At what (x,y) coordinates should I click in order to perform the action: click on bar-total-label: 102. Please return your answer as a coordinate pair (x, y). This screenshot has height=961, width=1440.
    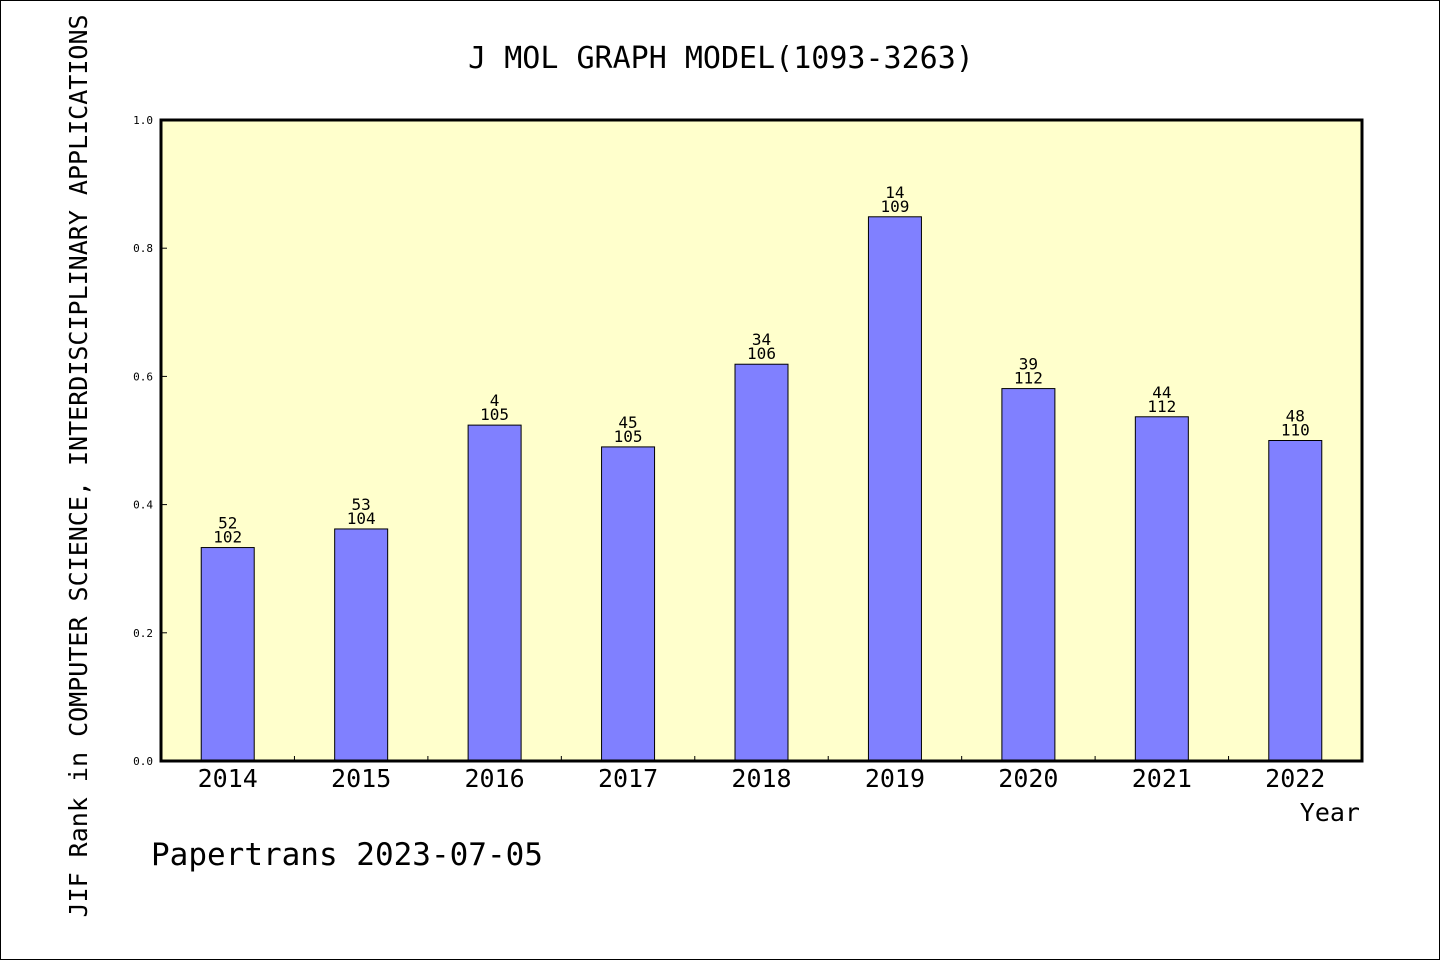
    Looking at the image, I should click on (227, 537).